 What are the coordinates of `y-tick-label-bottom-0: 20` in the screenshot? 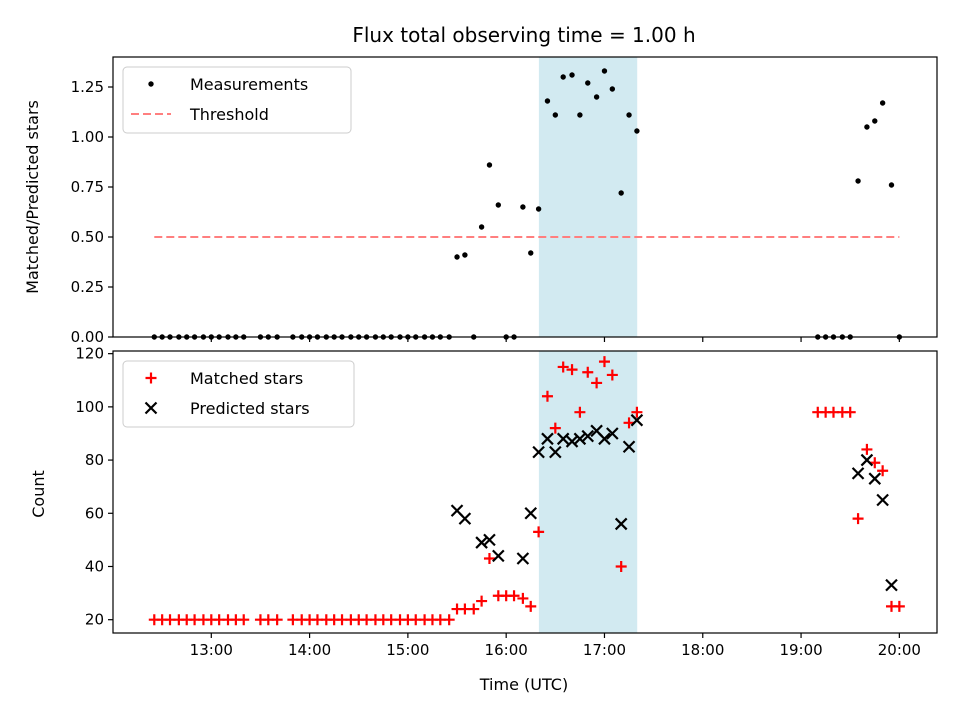 It's located at (94, 620).